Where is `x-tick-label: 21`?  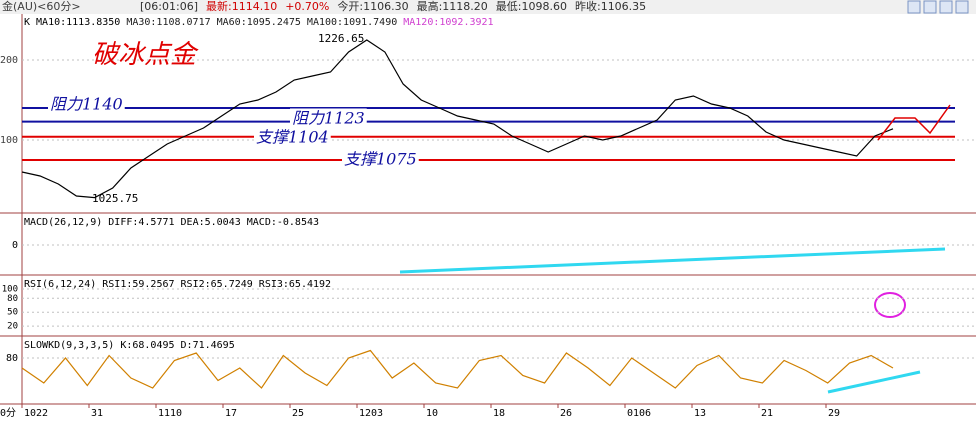
x-tick-label: 21 is located at coordinates (767, 413).